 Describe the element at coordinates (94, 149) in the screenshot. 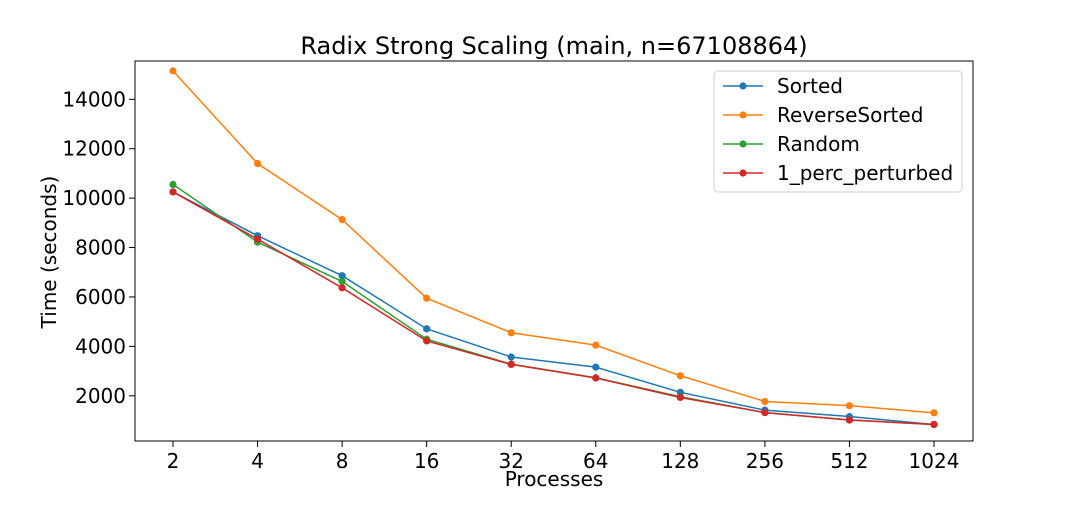

I see `y-tick-label: 12000` at that location.